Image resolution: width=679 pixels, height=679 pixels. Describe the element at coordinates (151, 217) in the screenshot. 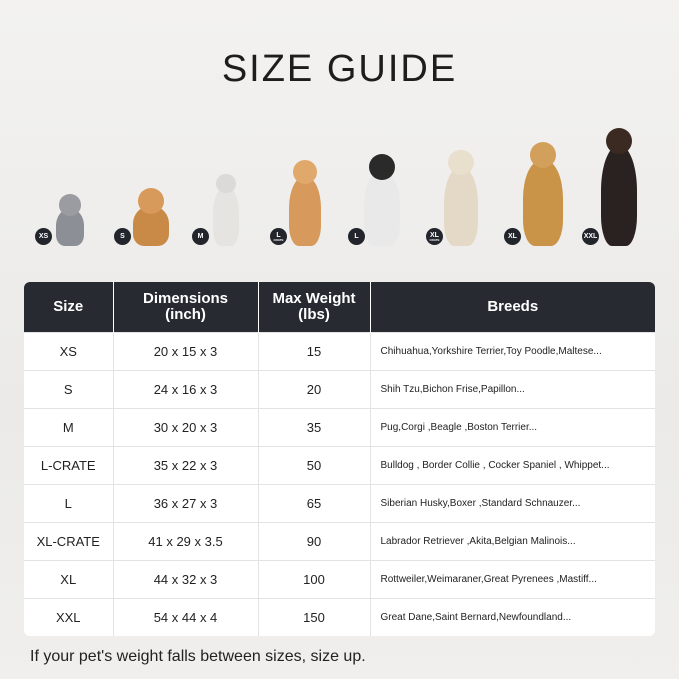

I see `pomeranian-image` at that location.